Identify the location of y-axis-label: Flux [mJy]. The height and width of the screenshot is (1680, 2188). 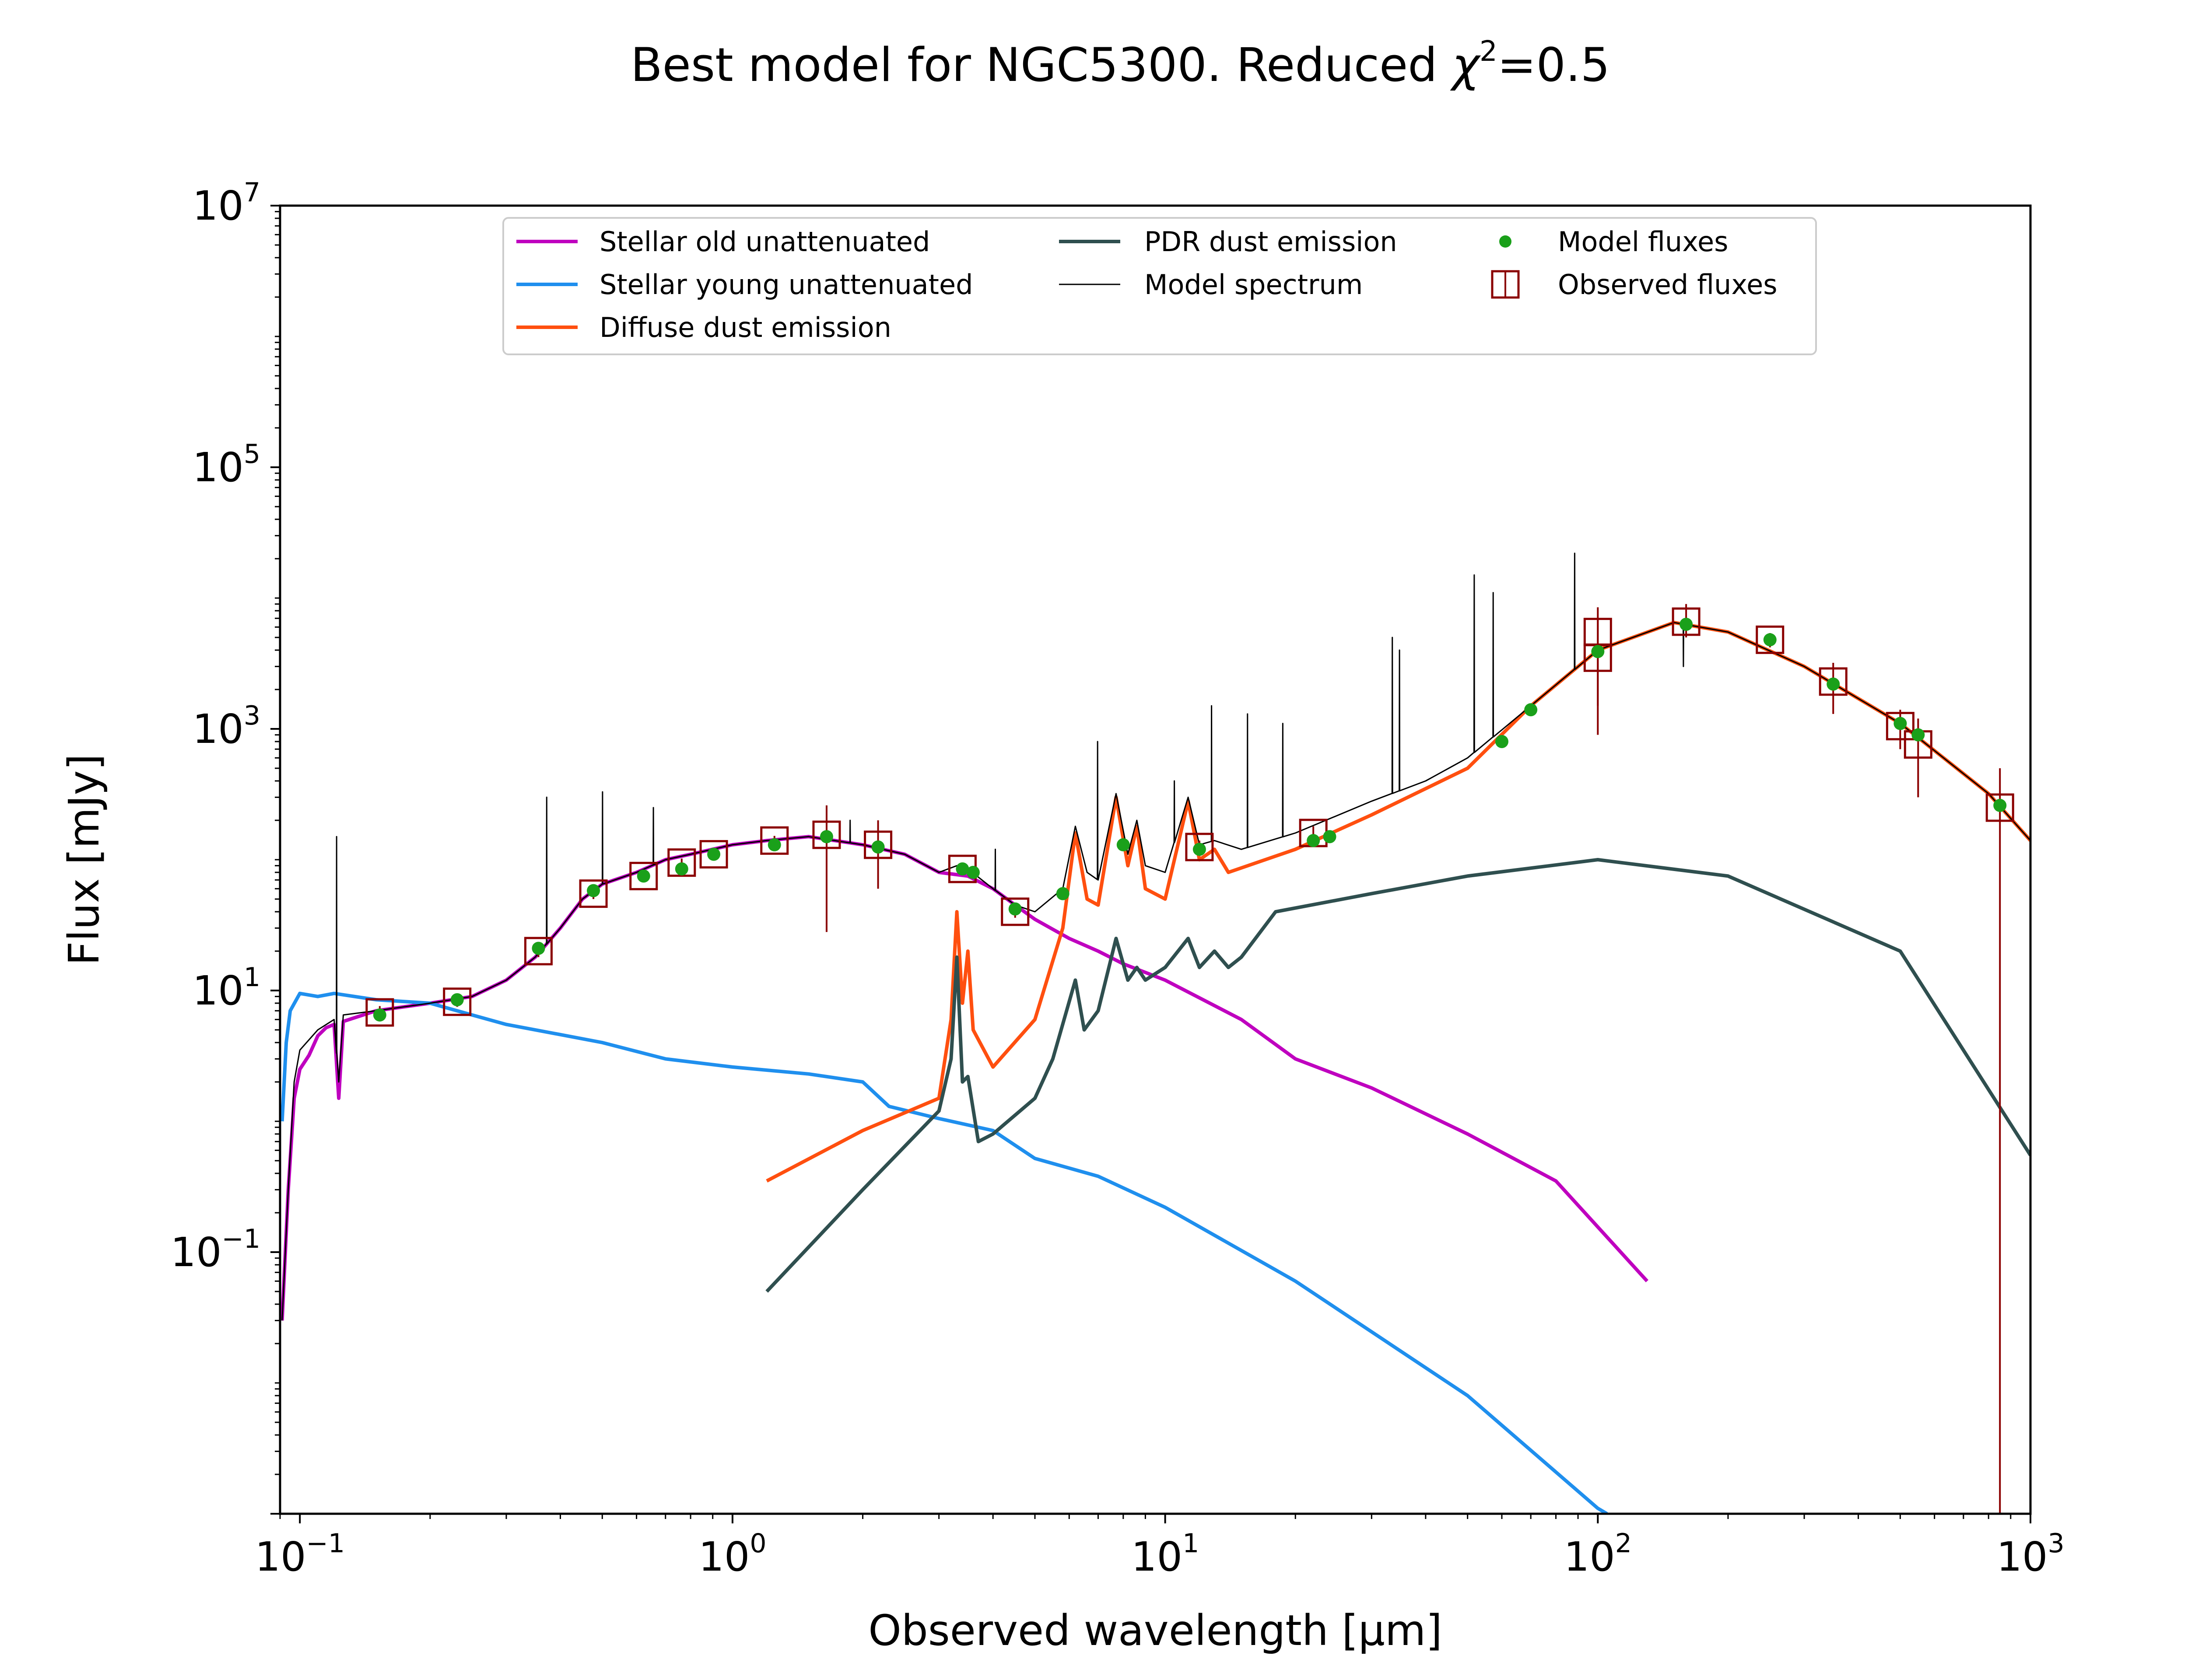
(85, 860).